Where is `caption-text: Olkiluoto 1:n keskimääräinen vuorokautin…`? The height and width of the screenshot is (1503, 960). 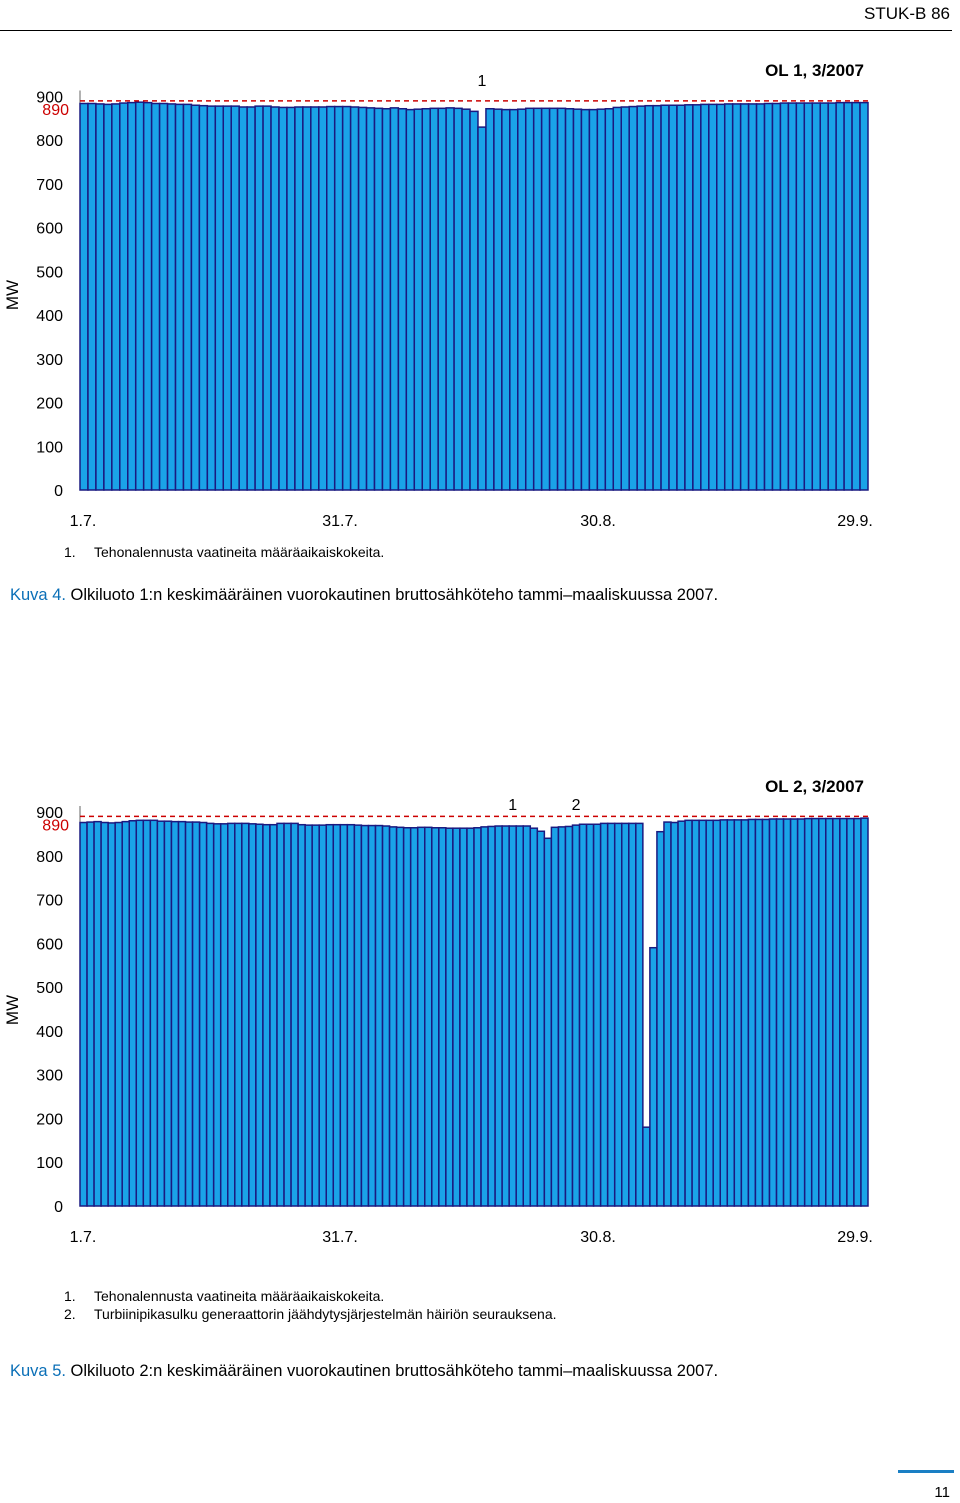 caption-text: Olkiluoto 1:n keskimääräinen vuorokautin… is located at coordinates (392, 595).